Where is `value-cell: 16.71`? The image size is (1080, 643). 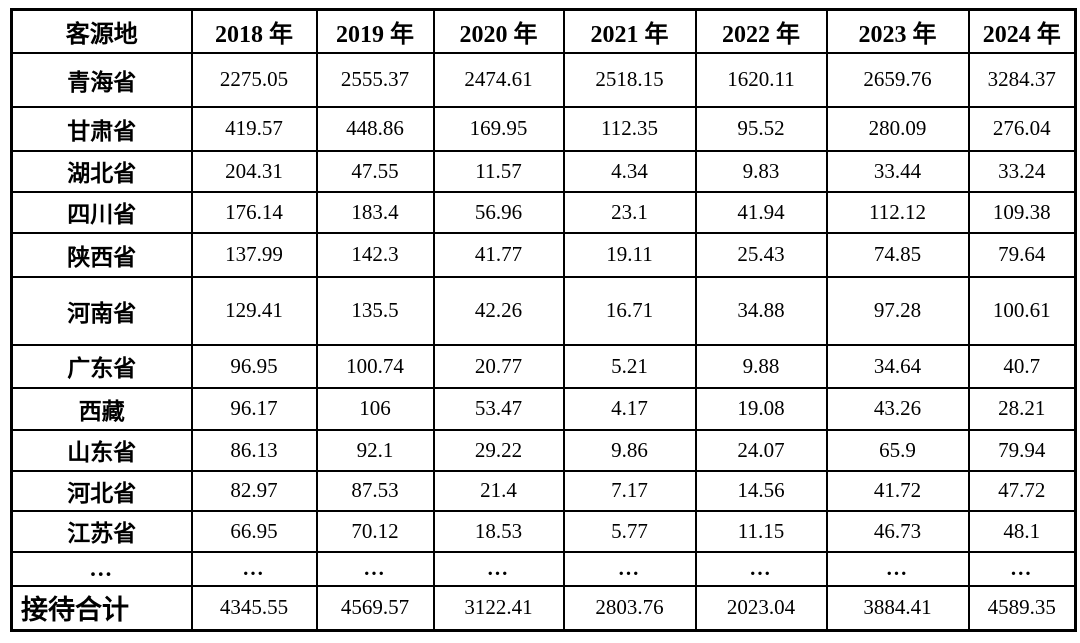
value-cell: 16.71 is located at coordinates (629, 310).